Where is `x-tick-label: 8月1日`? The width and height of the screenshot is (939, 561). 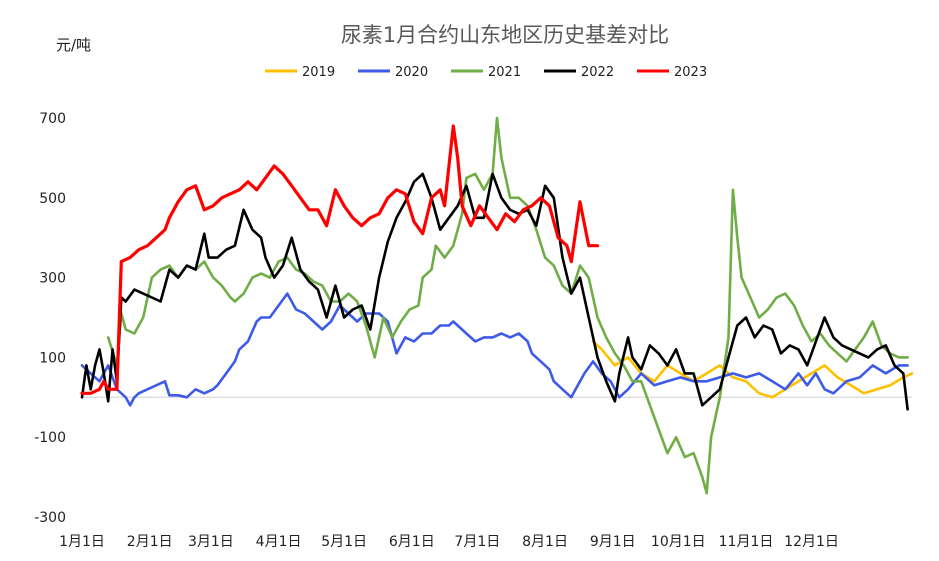
x-tick-label: 8月1日 is located at coordinates (545, 542).